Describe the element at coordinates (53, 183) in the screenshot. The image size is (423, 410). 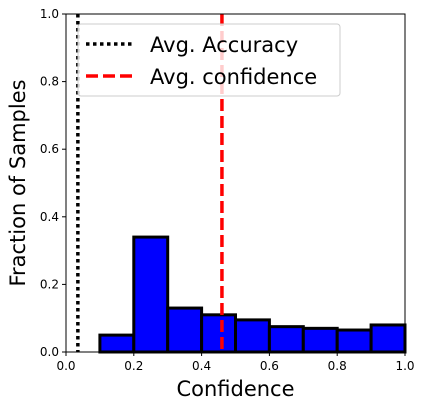
I see `y-axis-ticks: 0.0 0.2 0.4 0.6 0.8 1.0` at that location.